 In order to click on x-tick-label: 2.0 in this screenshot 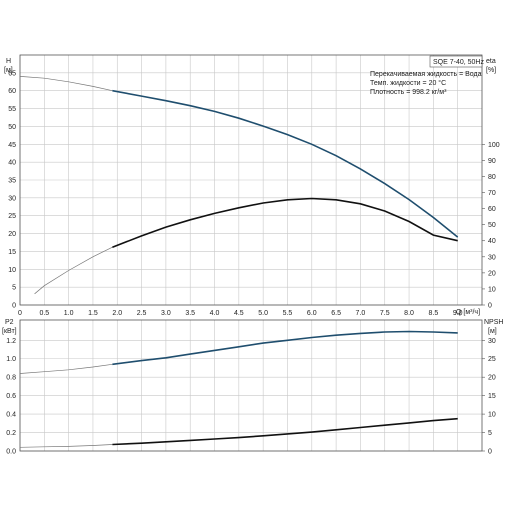, I will do `click(117, 313)`.